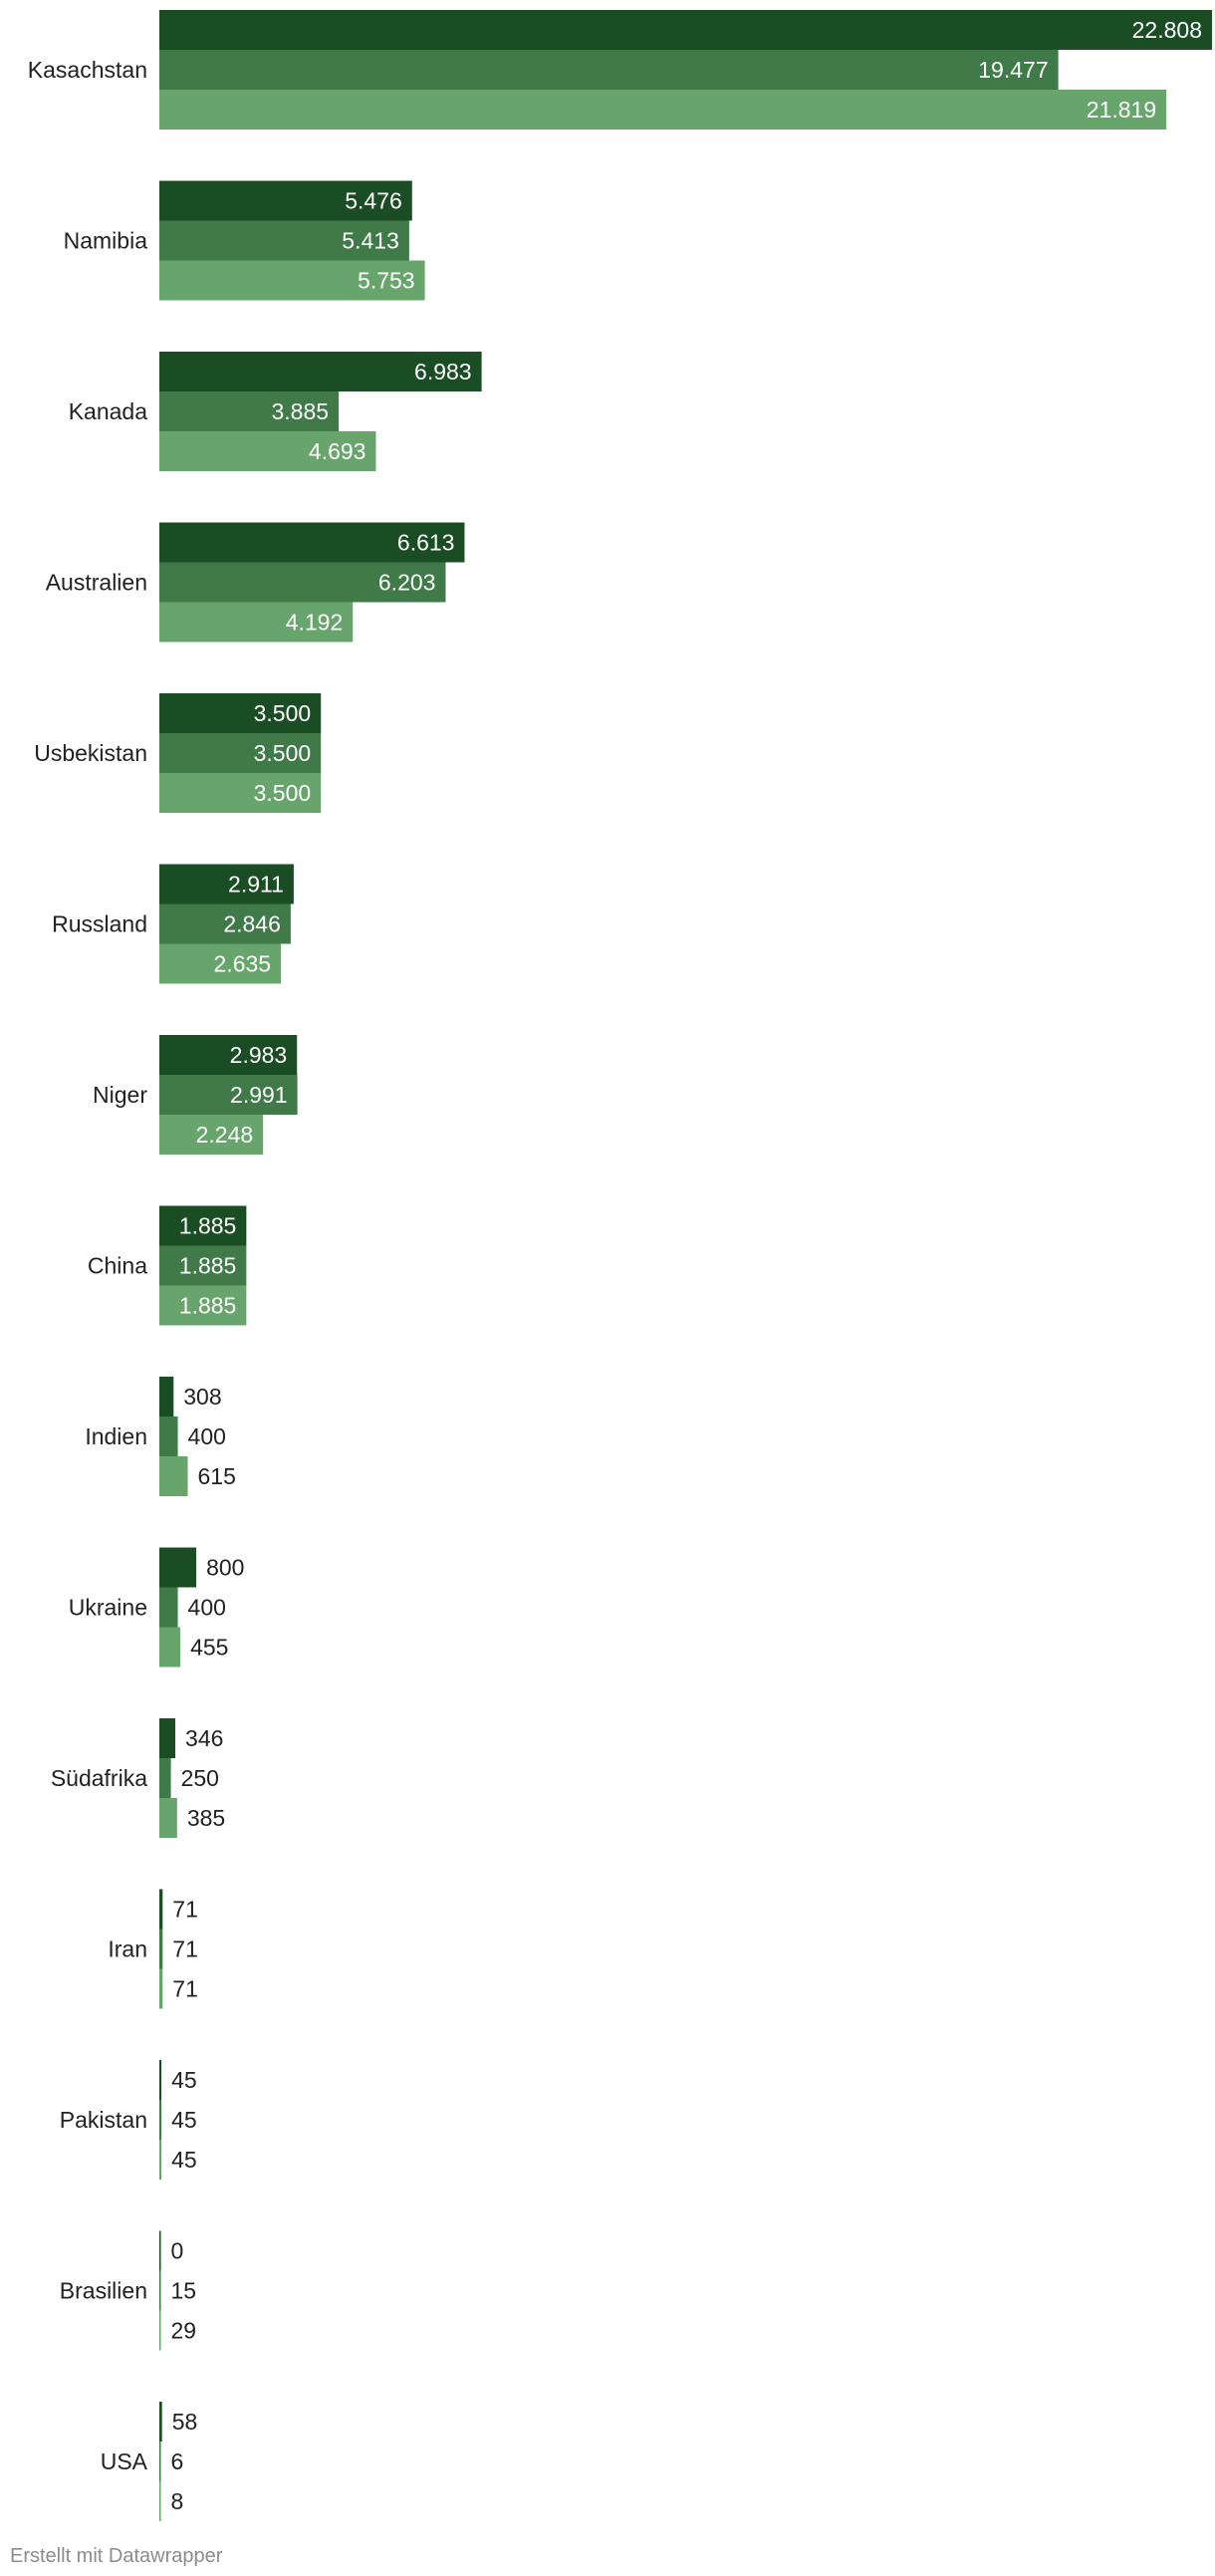 Image resolution: width=1215 pixels, height=2576 pixels. I want to click on bar-value-label: 308, so click(202, 1397).